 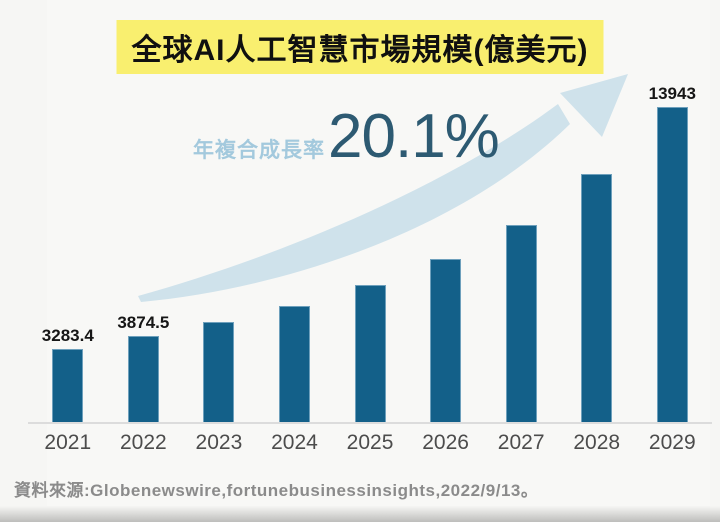 I want to click on cagr-label: 年複合成長率, so click(x=259, y=150).